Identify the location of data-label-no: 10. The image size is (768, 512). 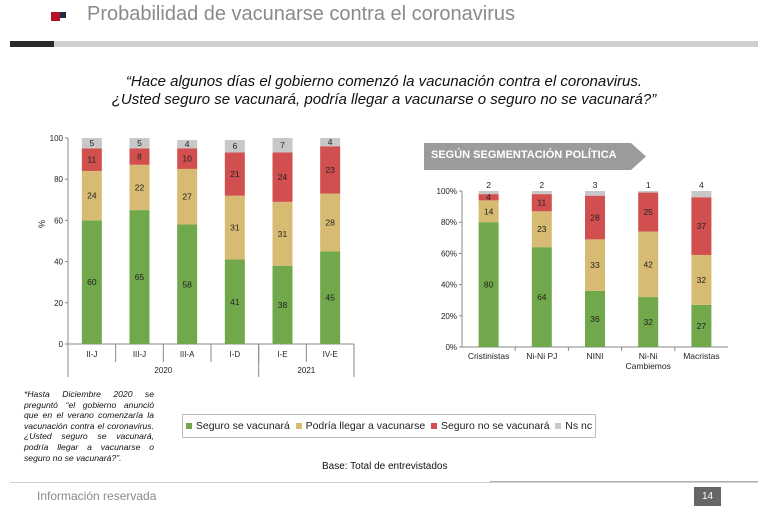
(187, 159).